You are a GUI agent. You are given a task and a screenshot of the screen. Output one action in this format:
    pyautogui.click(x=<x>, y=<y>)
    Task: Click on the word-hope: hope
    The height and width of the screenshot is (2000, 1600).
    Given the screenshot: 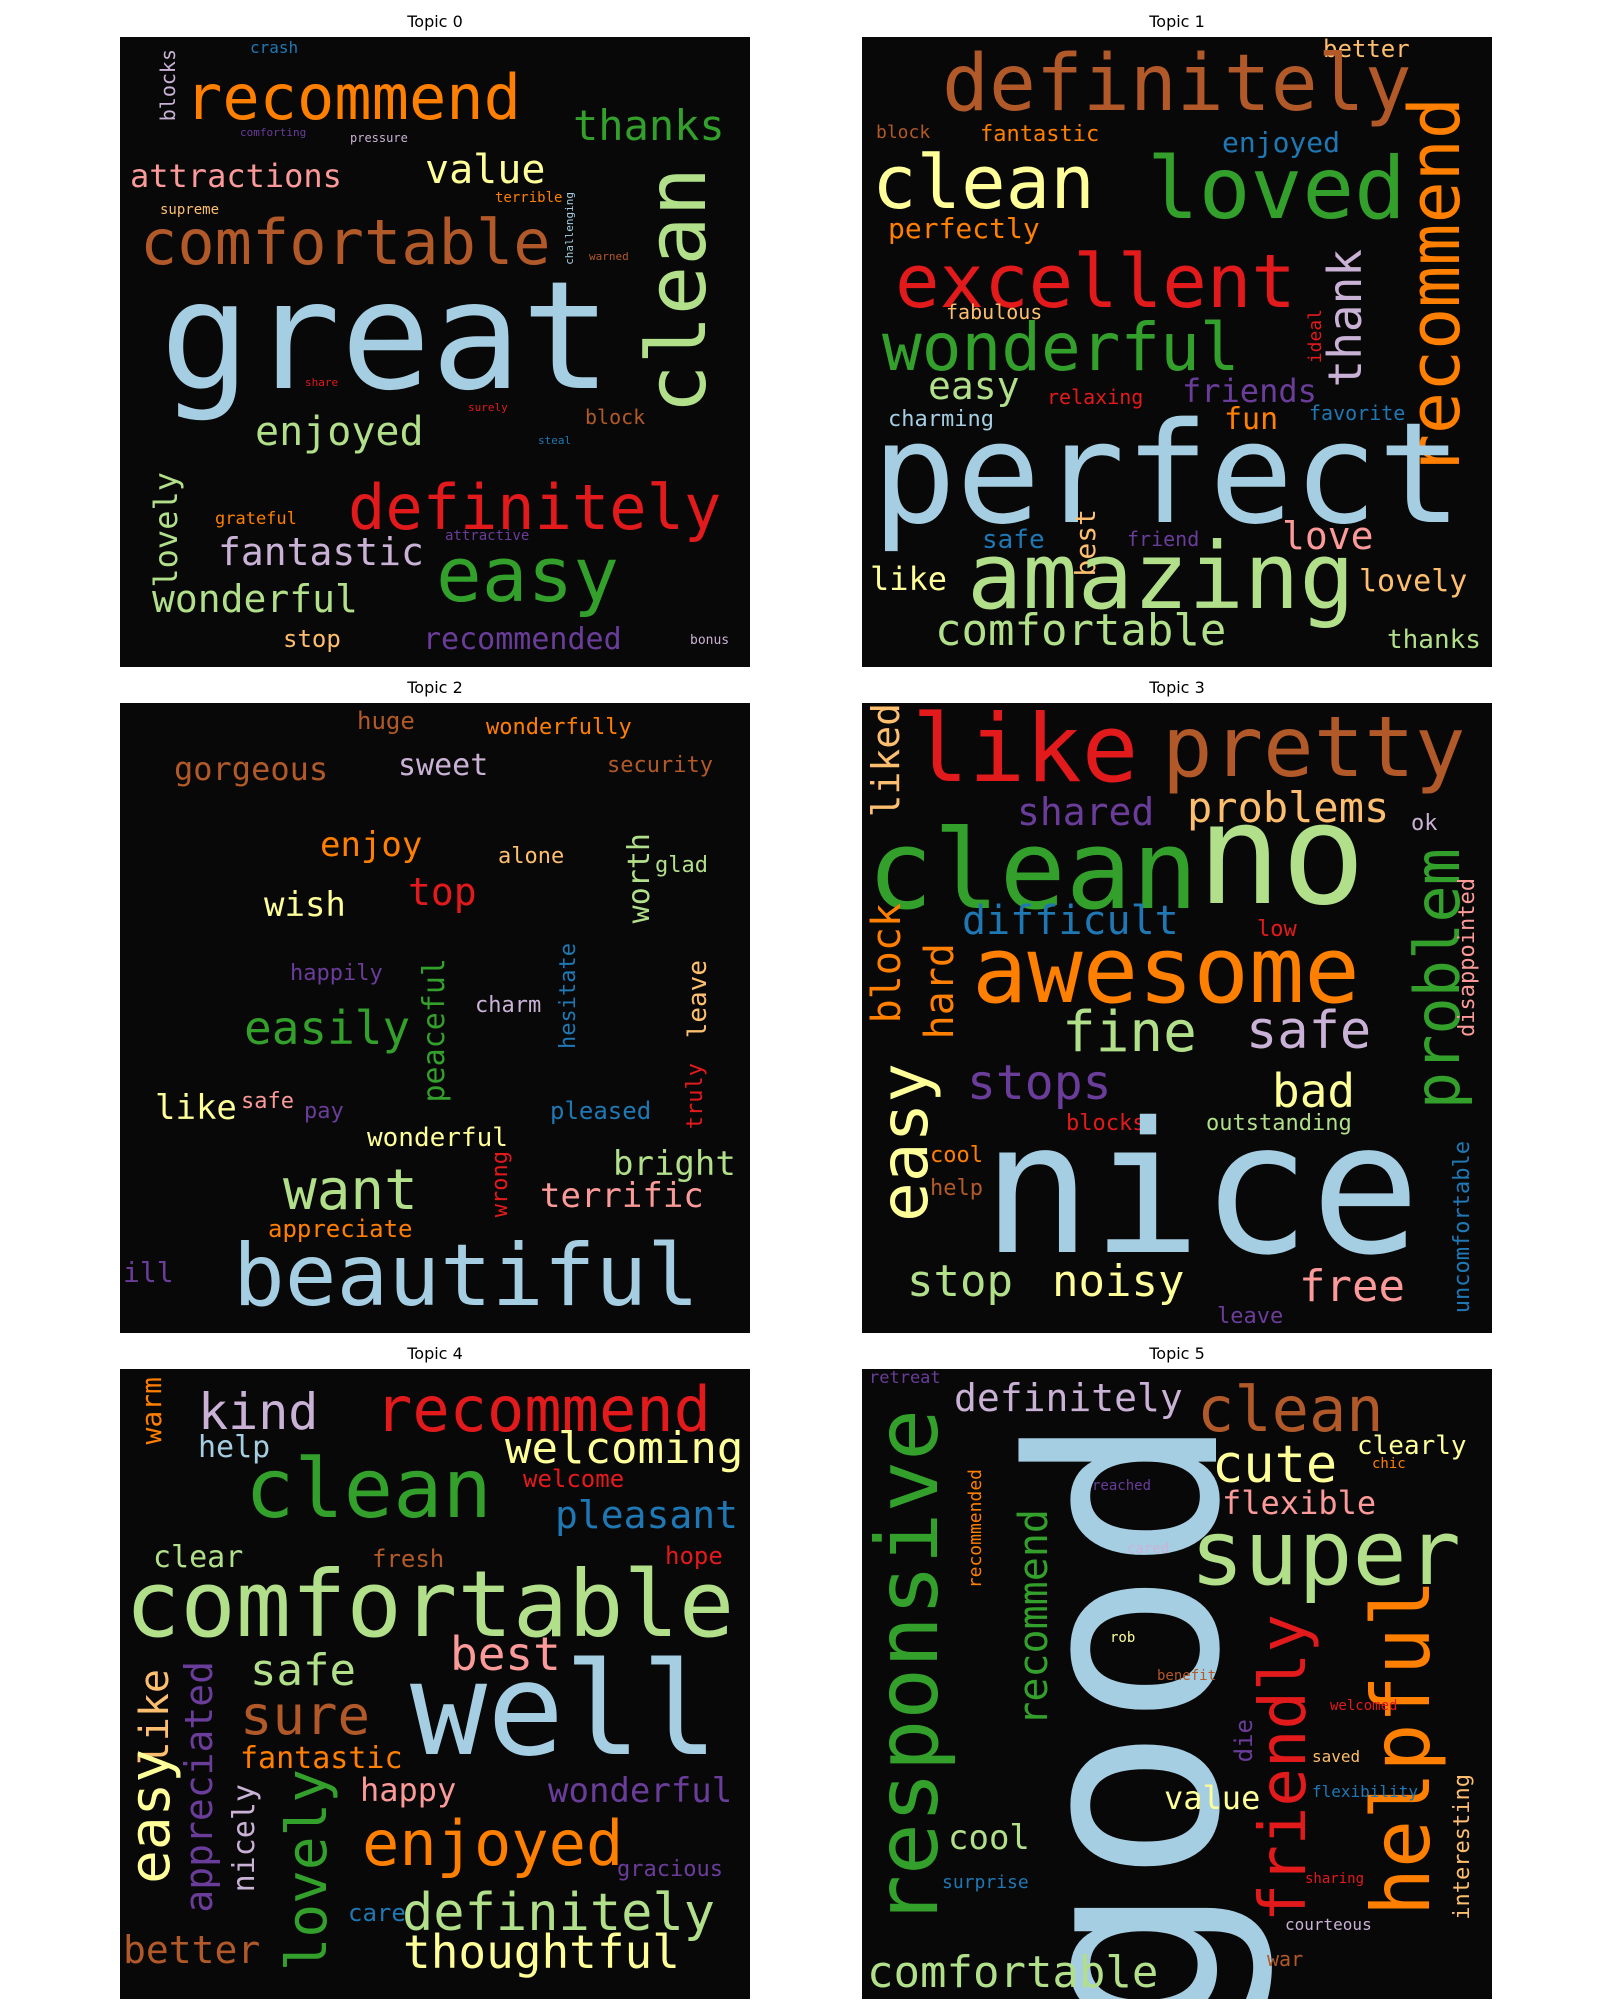 What is the action you would take?
    pyautogui.click(x=694, y=1556)
    